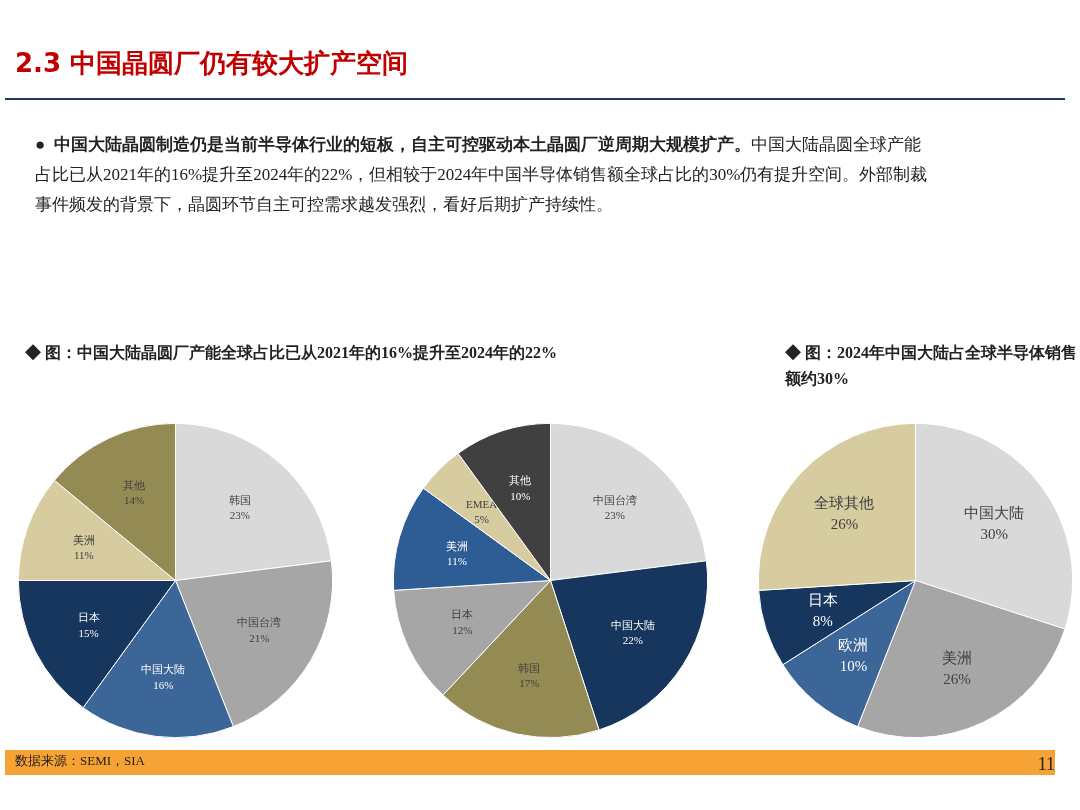 This screenshot has height=810, width=1080. I want to click on slice-label: 全球其他, so click(844, 503).